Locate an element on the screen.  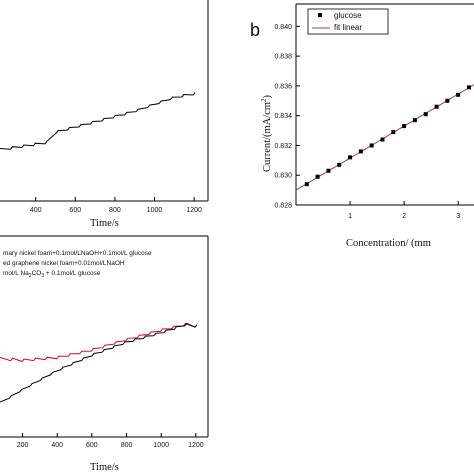
panel-a-series-line is located at coordinates (98, 121).